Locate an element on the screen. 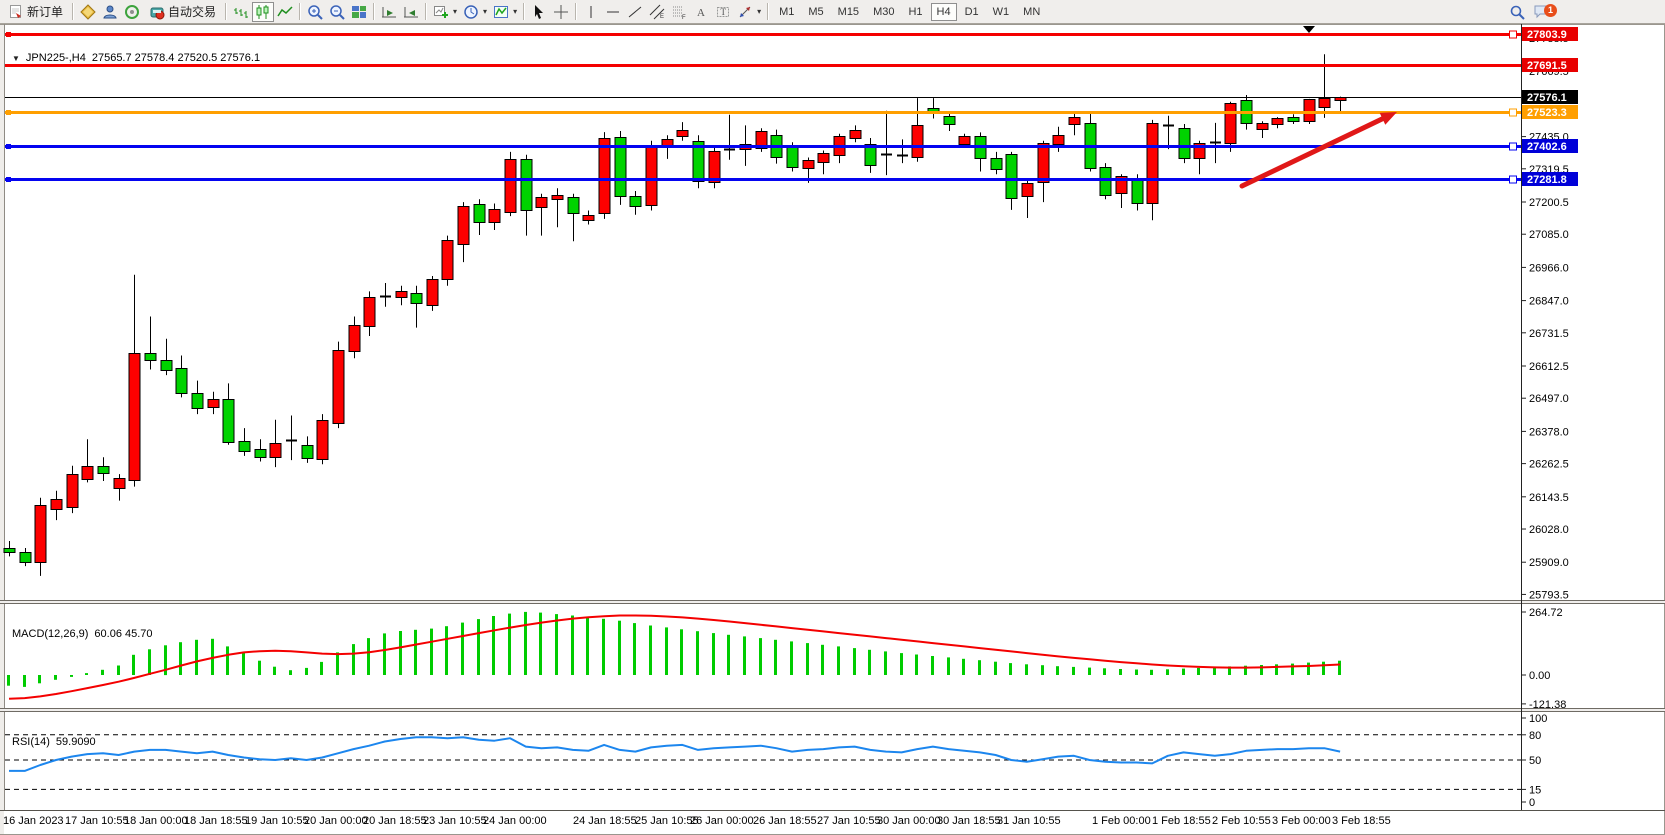  one-click-trading-icon: ▼ is located at coordinates (16, 58).